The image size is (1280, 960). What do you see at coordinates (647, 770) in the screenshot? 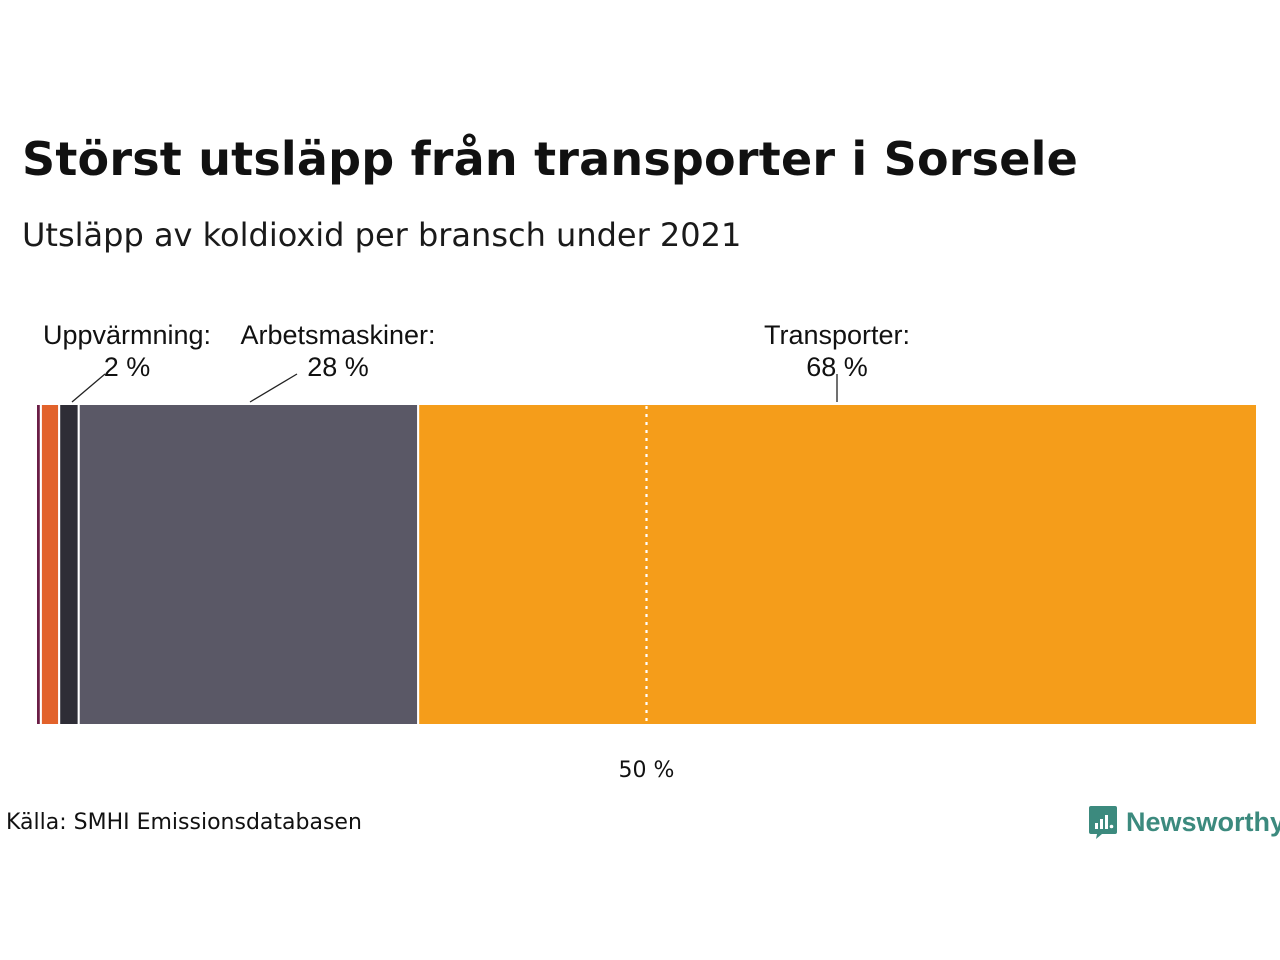
I see `reference-line-label: 50 %` at bounding box center [647, 770].